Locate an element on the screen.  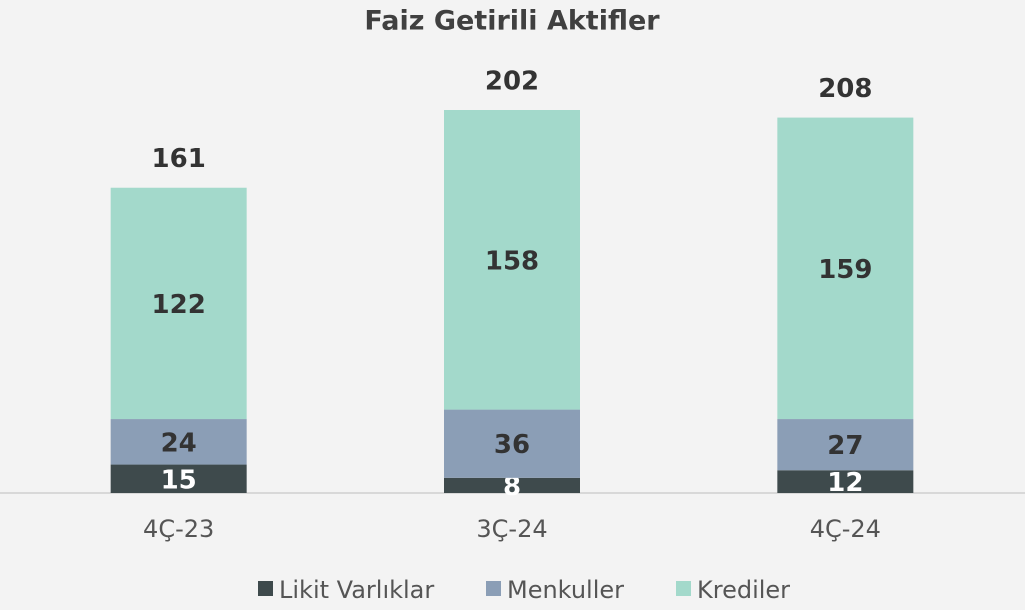
data-label: 27 is located at coordinates (845, 446).